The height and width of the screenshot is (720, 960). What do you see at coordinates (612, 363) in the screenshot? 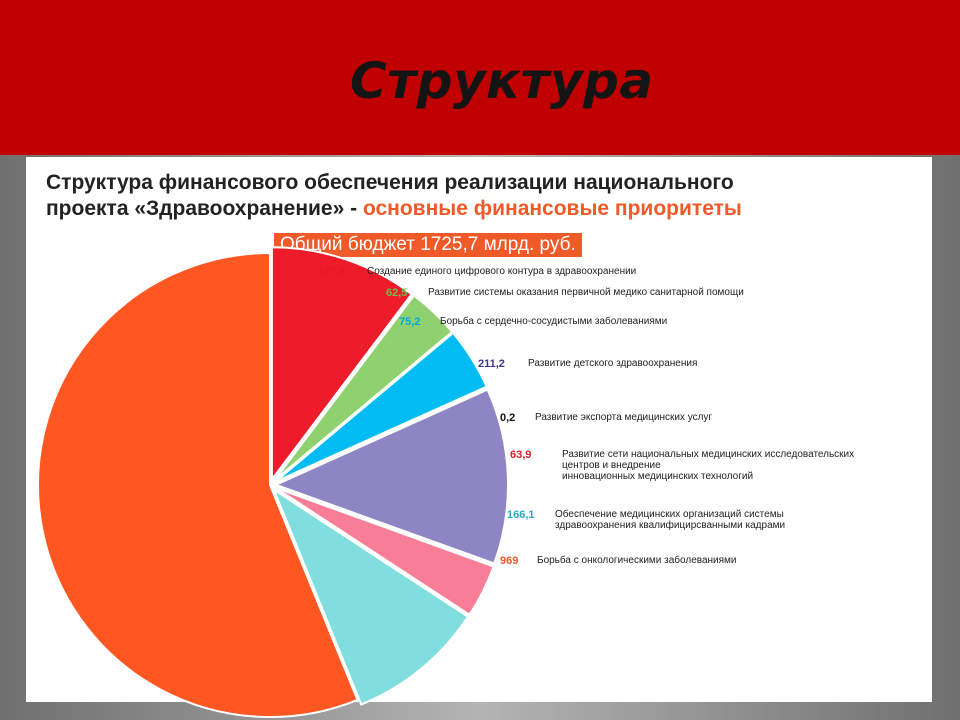
I see `category-label-4-0: Развитие детского здравоохранения` at bounding box center [612, 363].